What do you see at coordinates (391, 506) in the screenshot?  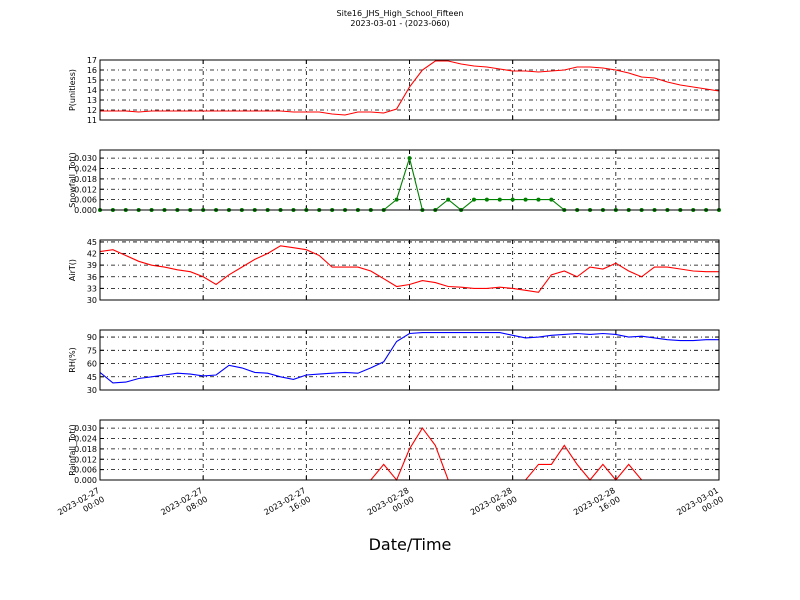 I see `x-tick-label: 2023-02-2800:00` at bounding box center [391, 506].